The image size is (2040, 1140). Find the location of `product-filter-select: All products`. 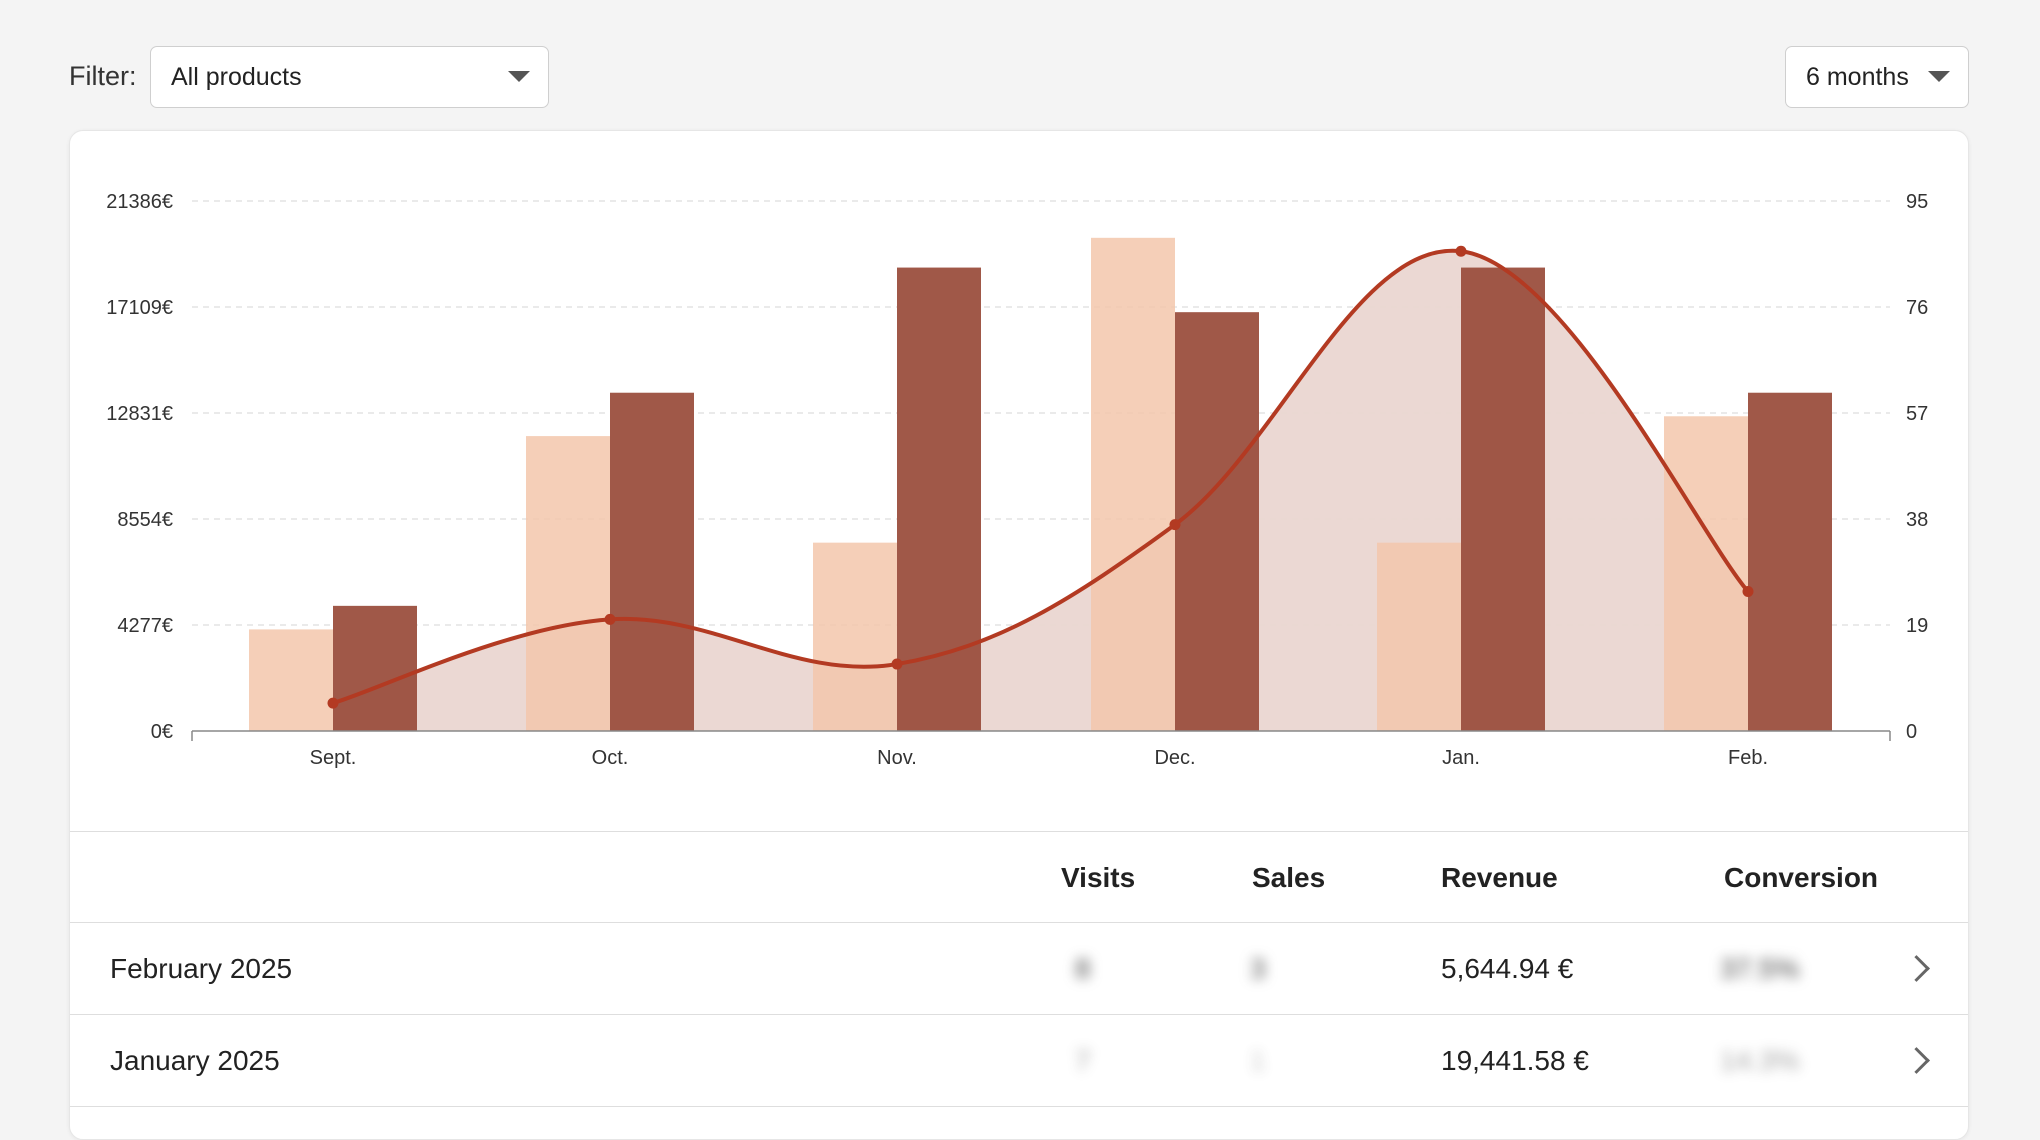

product-filter-select: All products is located at coordinates (349, 77).